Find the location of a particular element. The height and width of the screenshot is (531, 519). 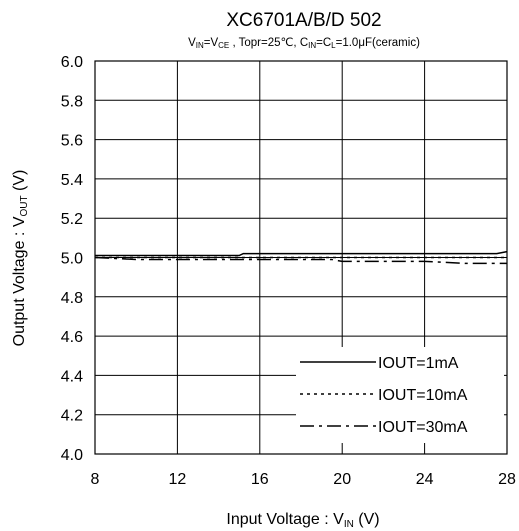

series-lines is located at coordinates (301, 257).